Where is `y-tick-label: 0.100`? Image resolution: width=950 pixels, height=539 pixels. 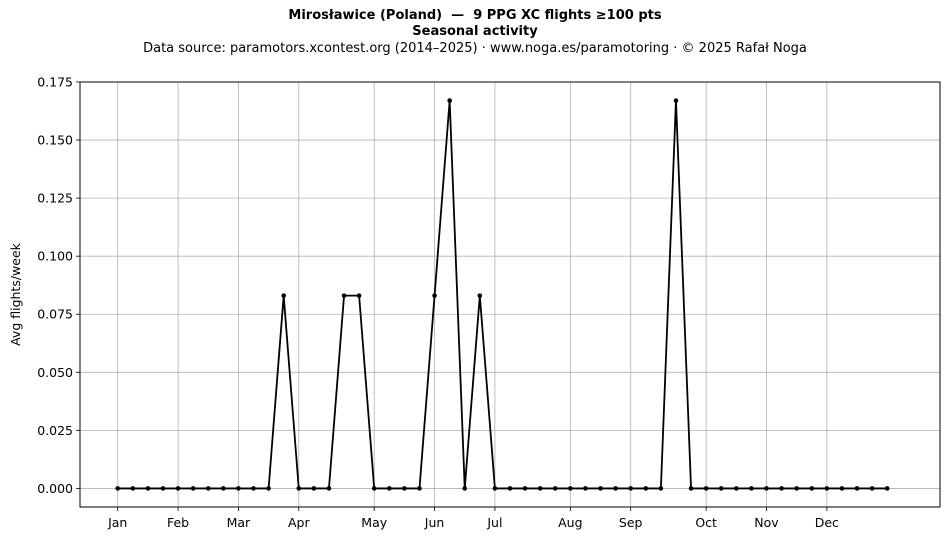
y-tick-label: 0.100 is located at coordinates (55, 256).